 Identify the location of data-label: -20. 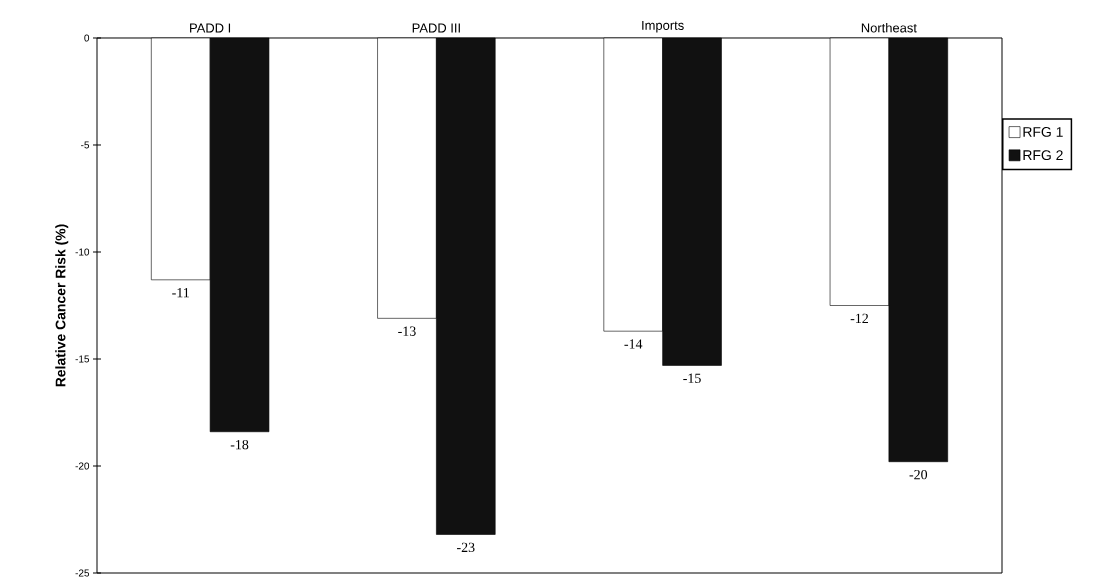
(918, 474).